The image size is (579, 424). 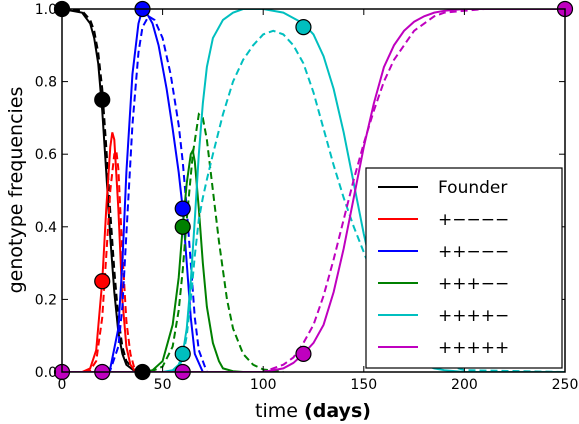 What do you see at coordinates (473, 316) in the screenshot?
I see `legend-label-4: ++++−` at bounding box center [473, 316].